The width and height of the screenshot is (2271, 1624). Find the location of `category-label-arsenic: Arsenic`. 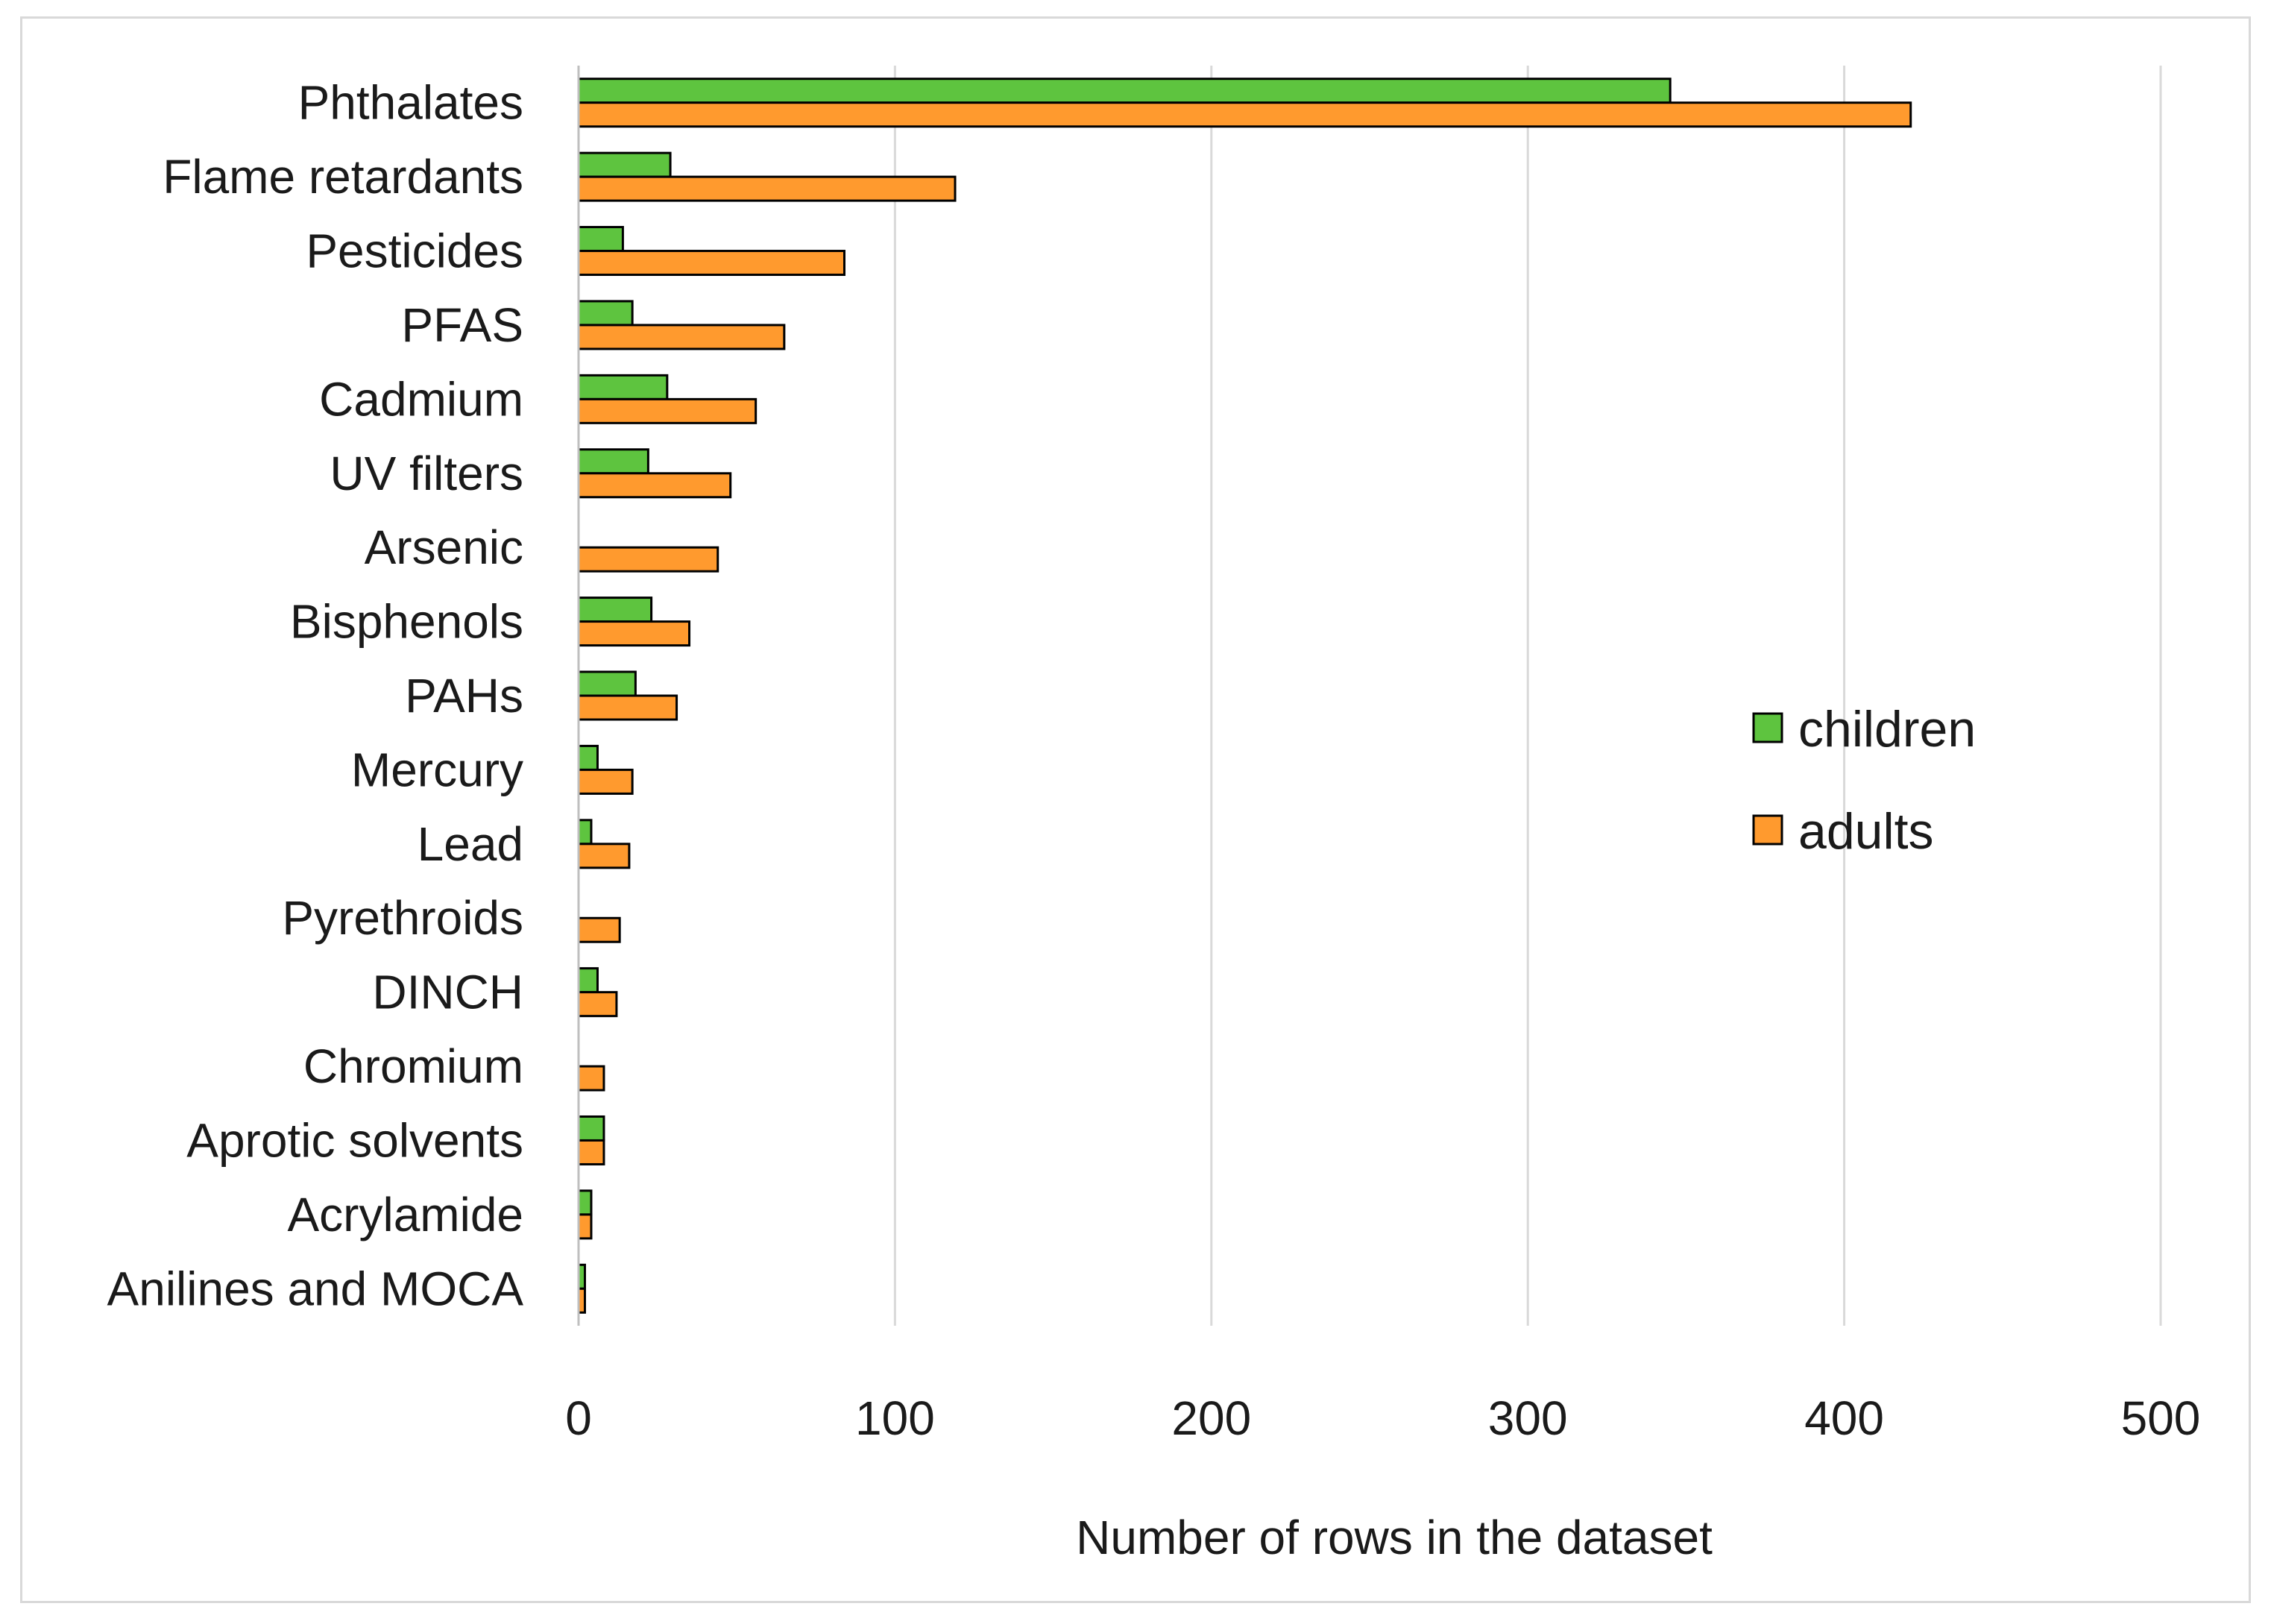

category-label-arsenic: Arsenic is located at coordinates (444, 547).